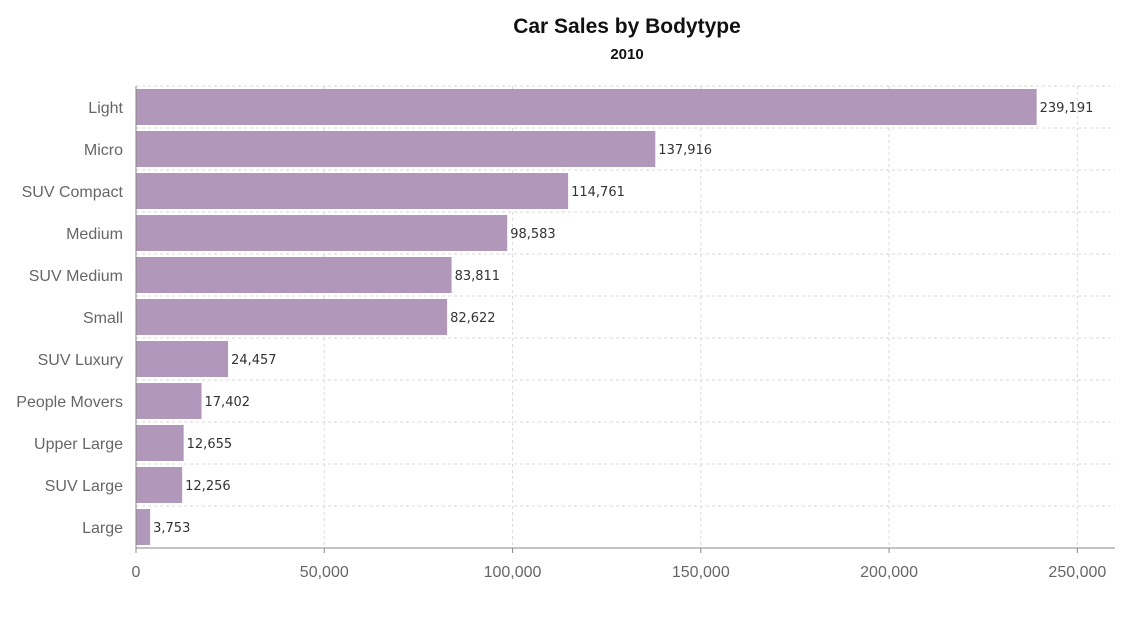  What do you see at coordinates (513, 572) in the screenshot?
I see `x-tick-label: 100,000` at bounding box center [513, 572].